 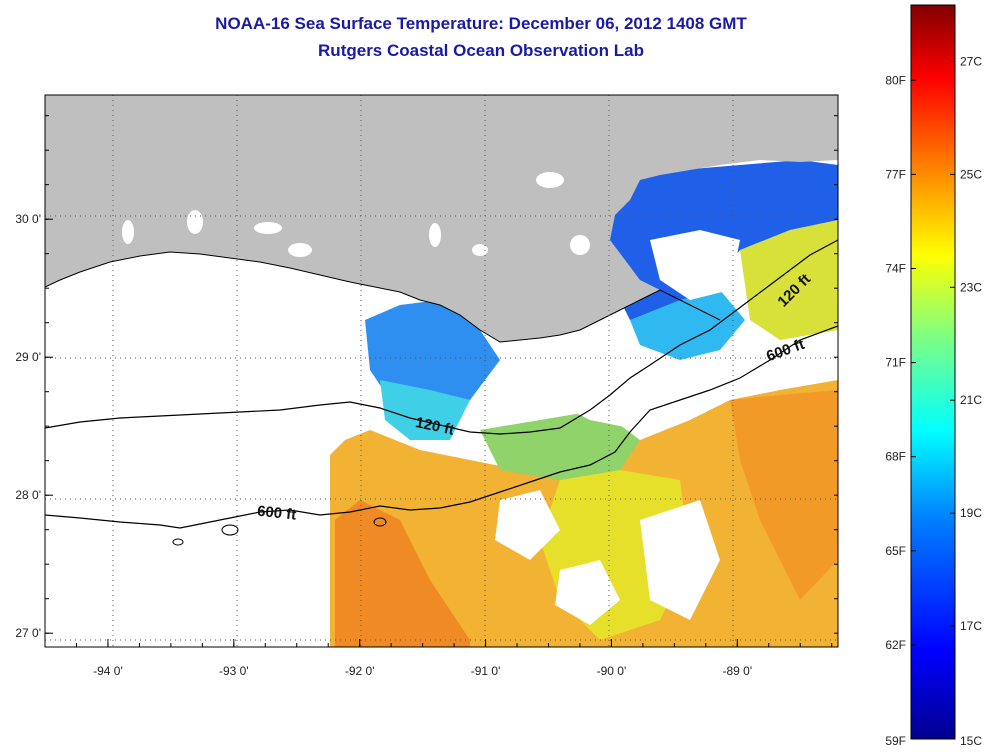 What do you see at coordinates (402, 573) in the screenshot?
I see `sst-orange-region` at bounding box center [402, 573].